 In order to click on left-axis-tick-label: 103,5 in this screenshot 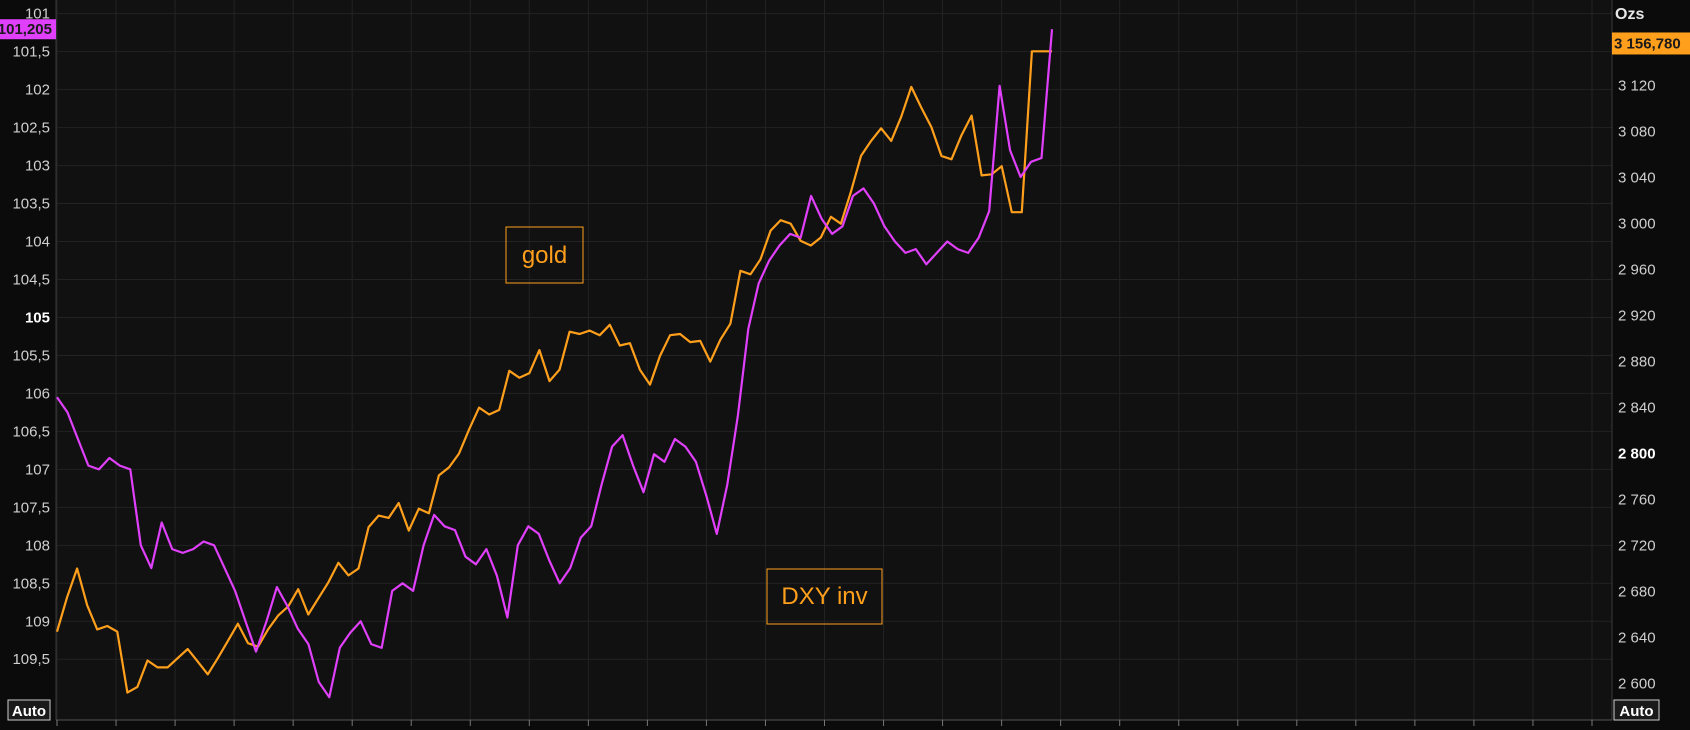, I will do `click(31, 204)`.